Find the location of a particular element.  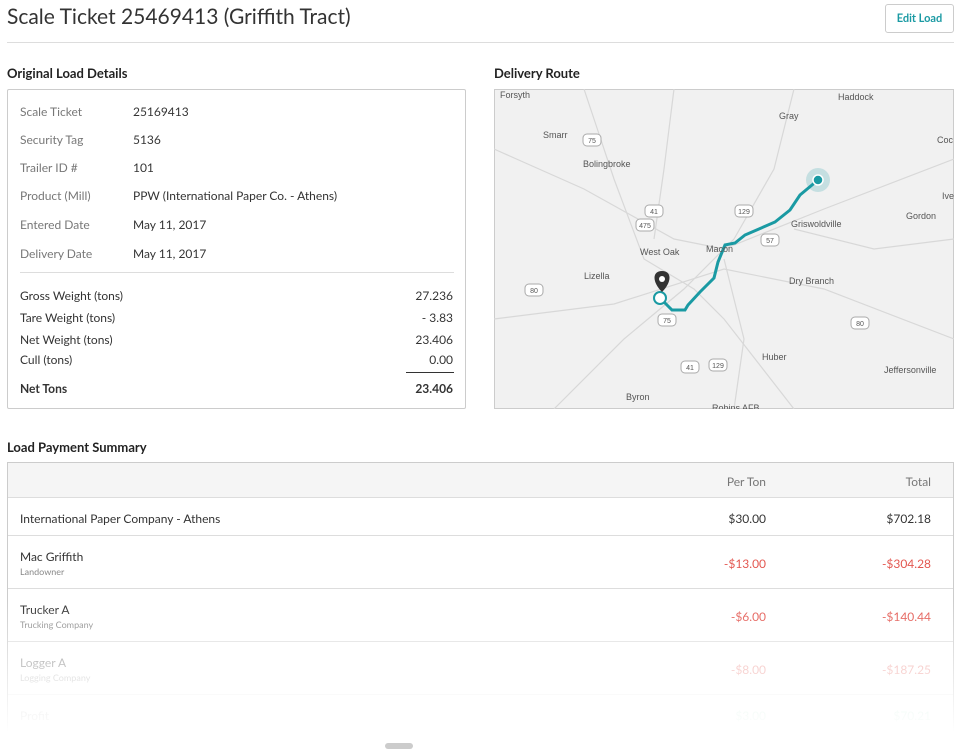

section-title: Delivery Route is located at coordinates (537, 73).